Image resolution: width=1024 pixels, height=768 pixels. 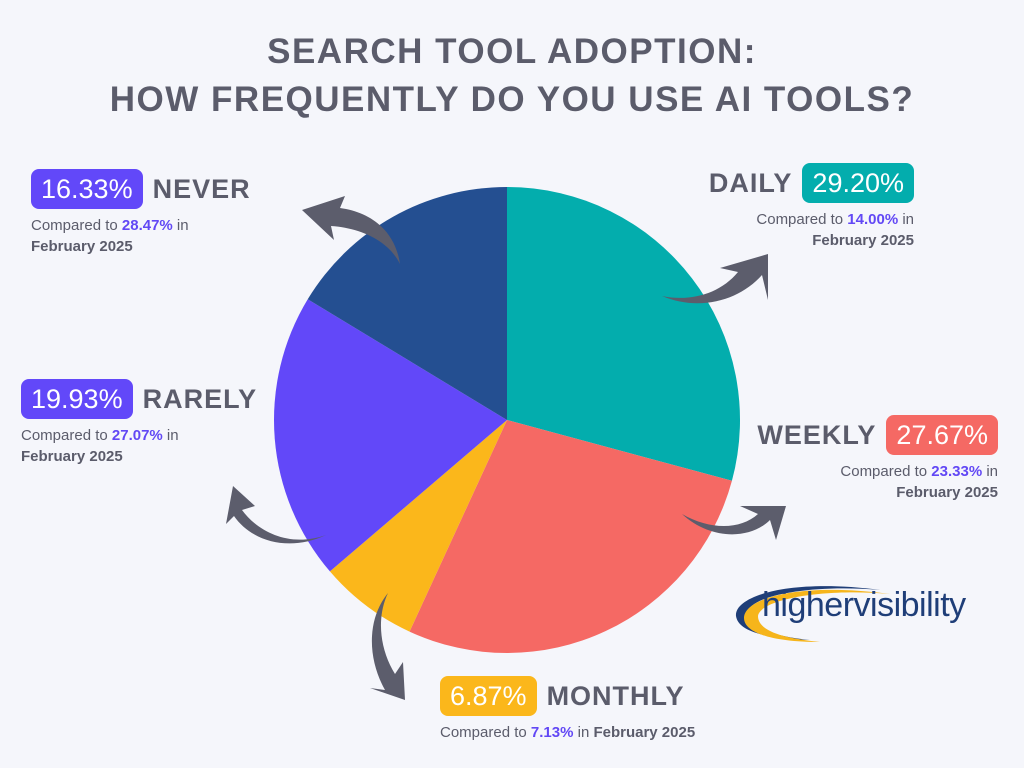 I want to click on category-monthly: MONTHLY, so click(x=615, y=695).